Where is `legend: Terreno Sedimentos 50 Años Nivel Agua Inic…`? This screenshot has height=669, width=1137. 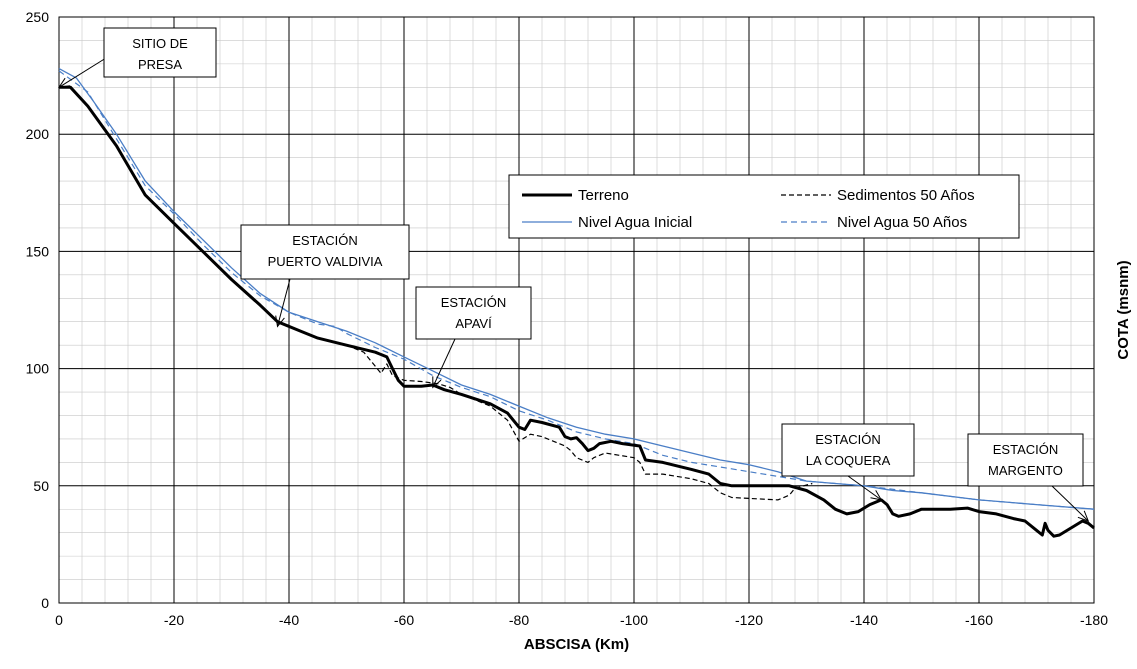
legend: Terreno Sedimentos 50 Años Nivel Agua Inic… is located at coordinates (764, 206).